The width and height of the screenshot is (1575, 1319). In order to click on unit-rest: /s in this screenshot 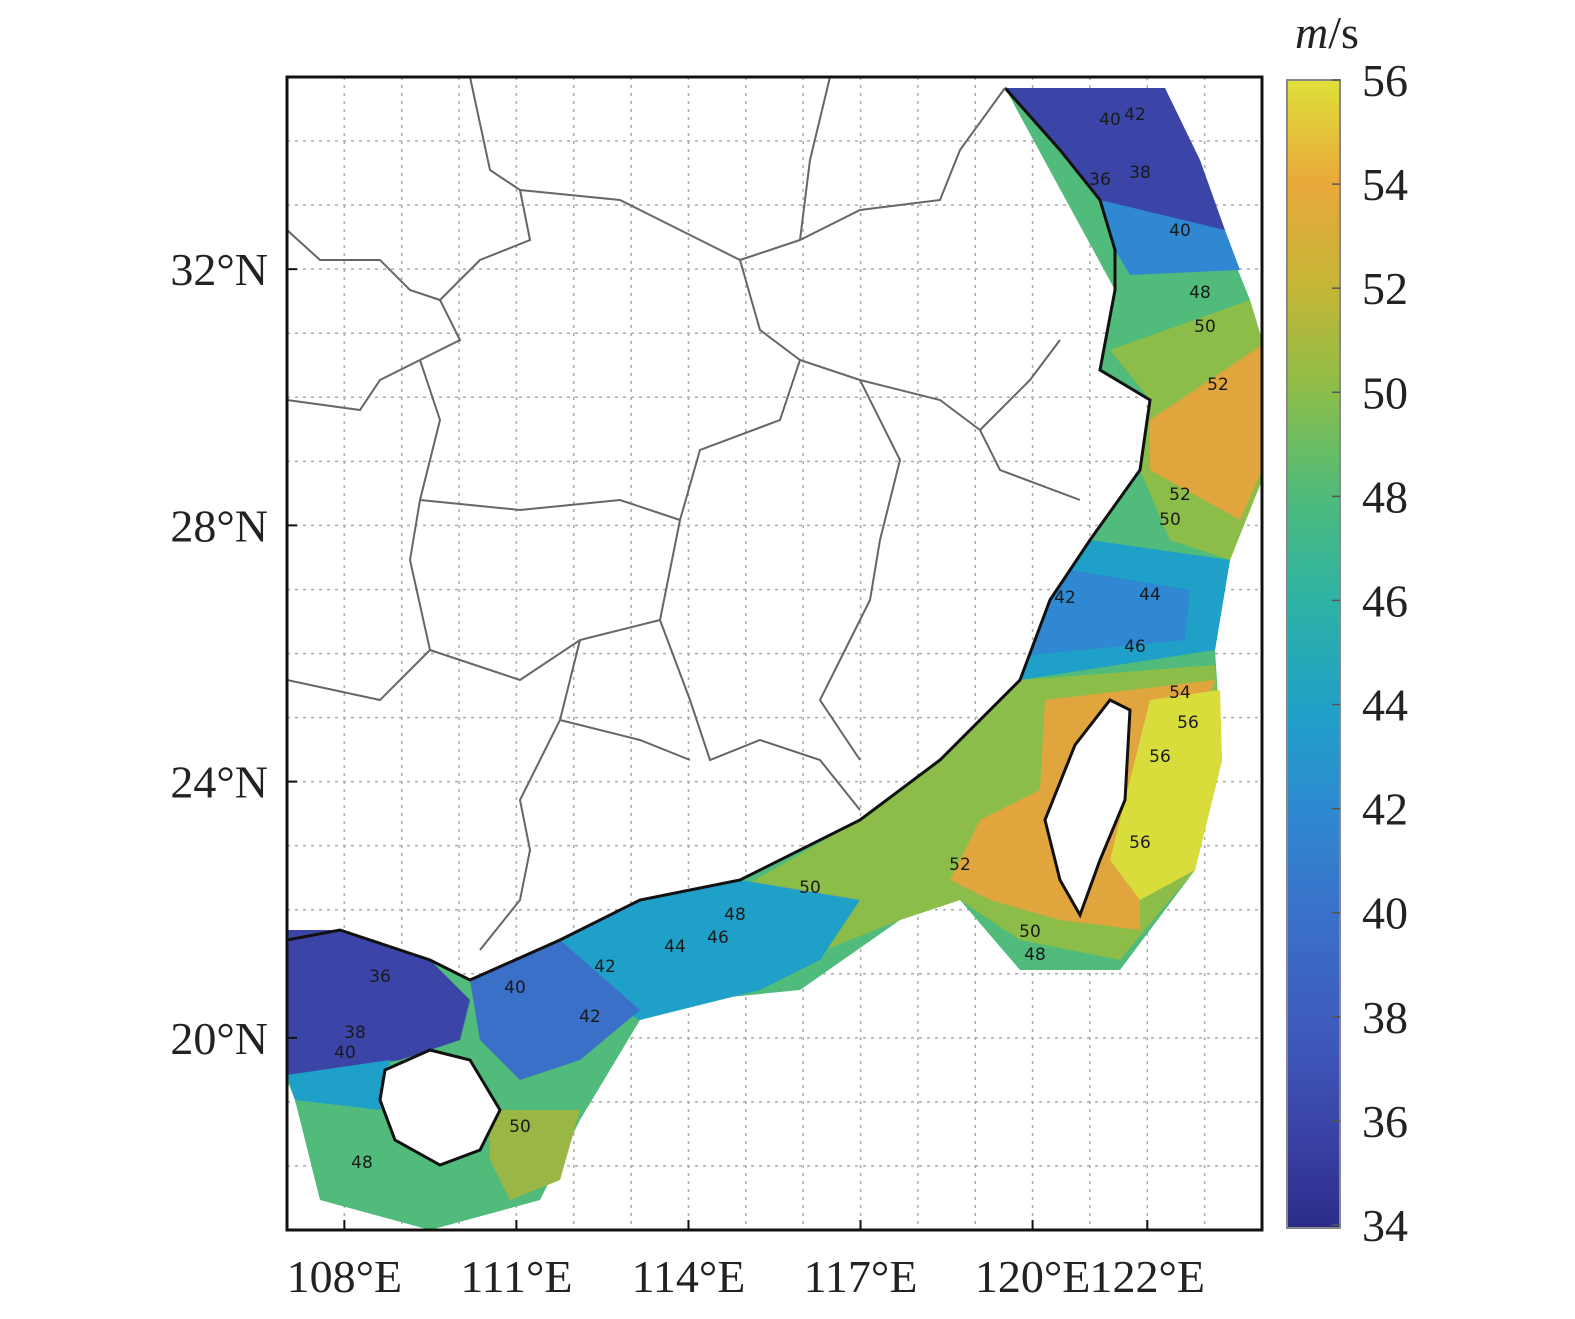, I will do `click(1343, 32)`.